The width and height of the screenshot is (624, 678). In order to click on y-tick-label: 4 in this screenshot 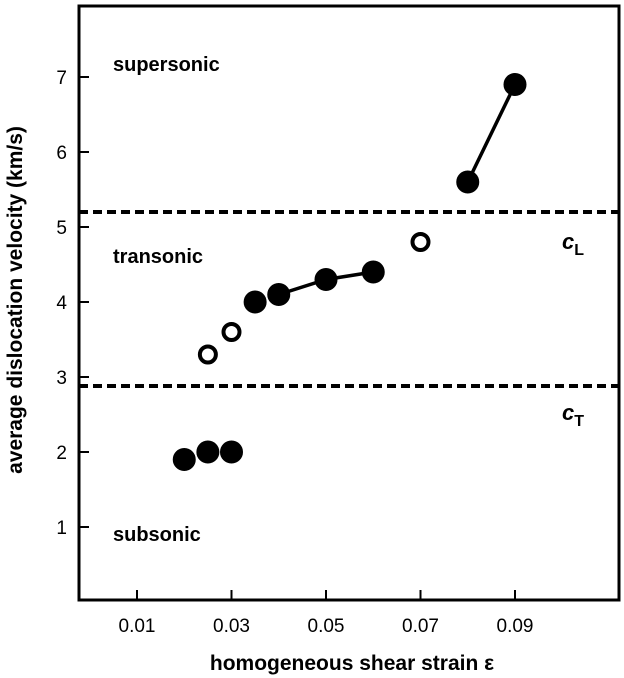, I will do `click(61, 303)`.